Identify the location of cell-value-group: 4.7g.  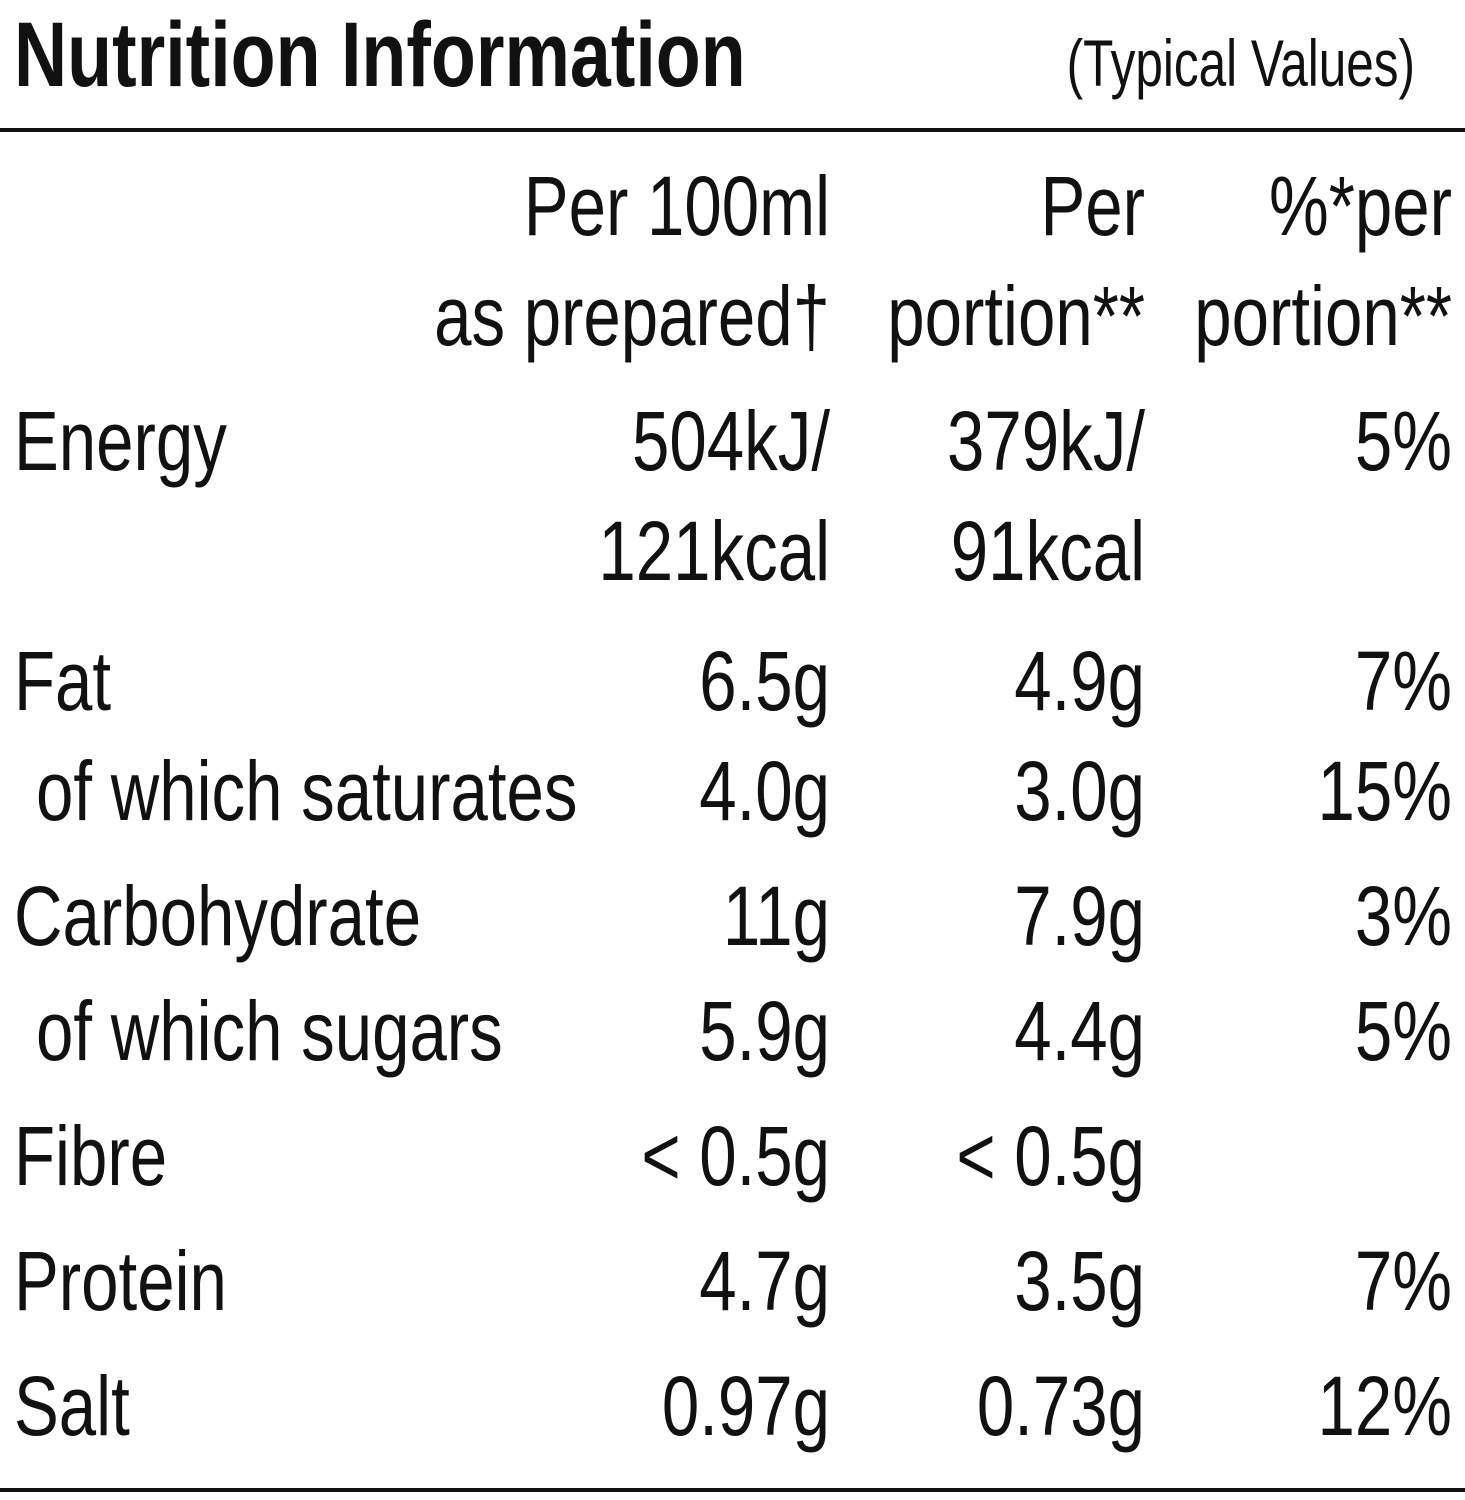
(764, 1282).